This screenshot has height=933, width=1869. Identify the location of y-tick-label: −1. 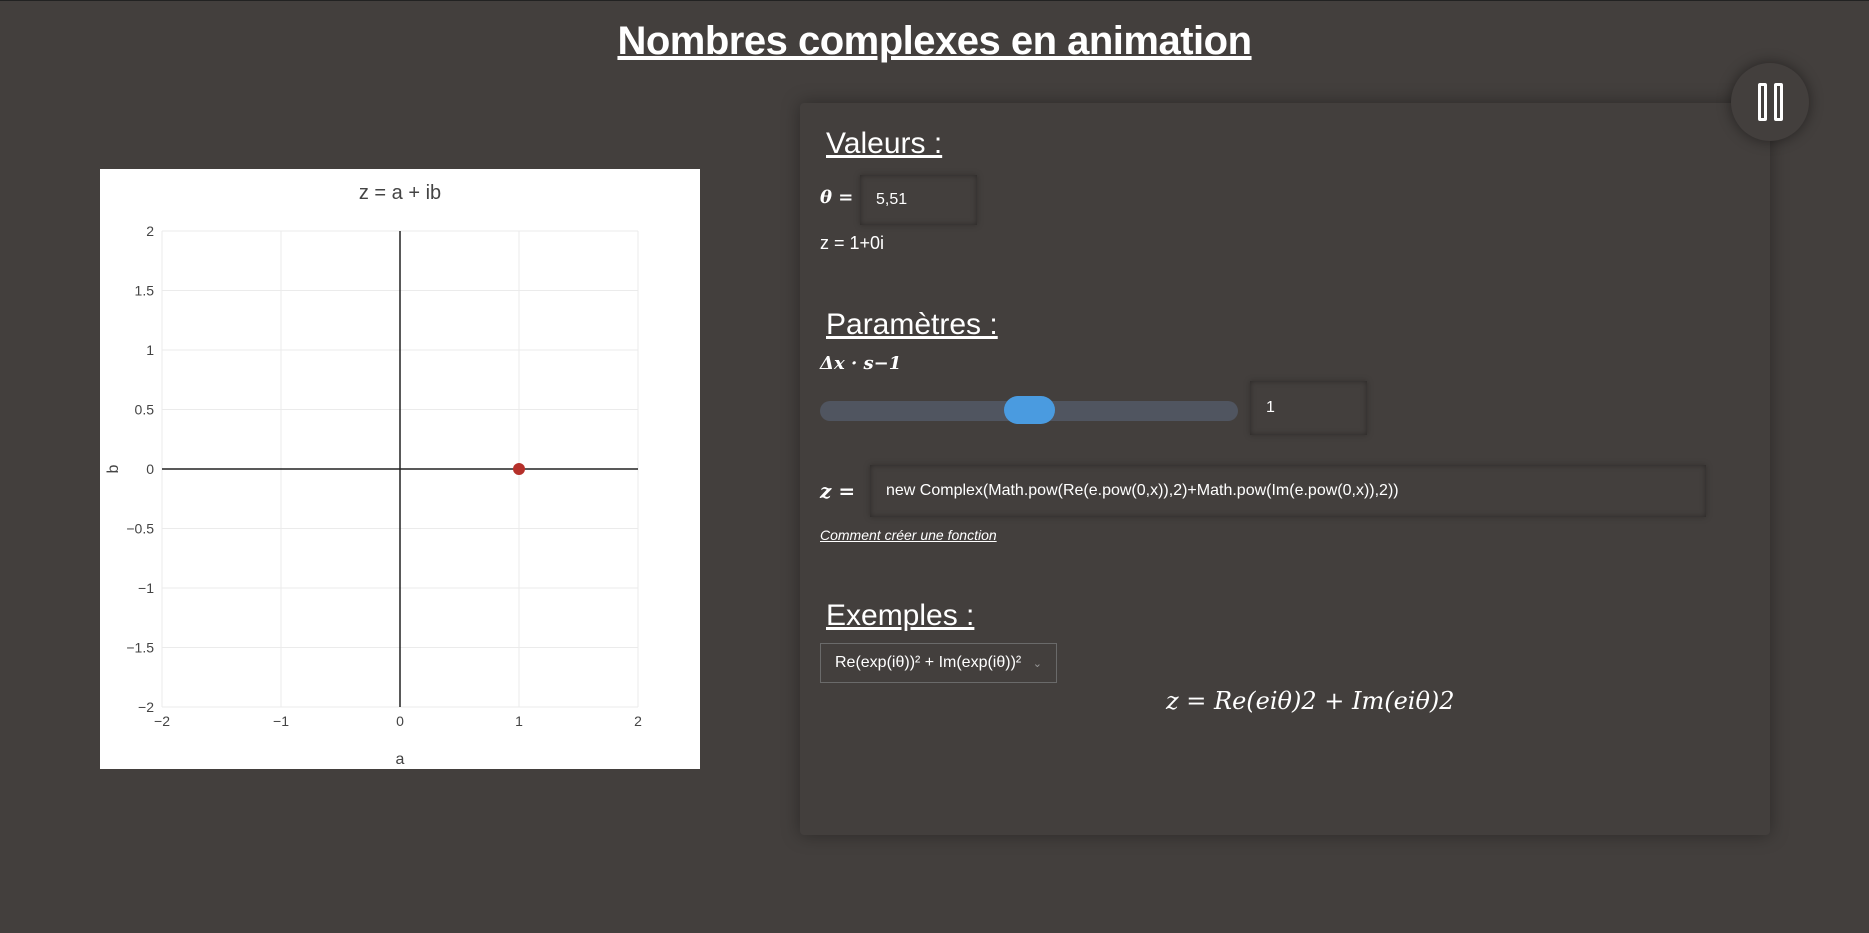
(146, 588).